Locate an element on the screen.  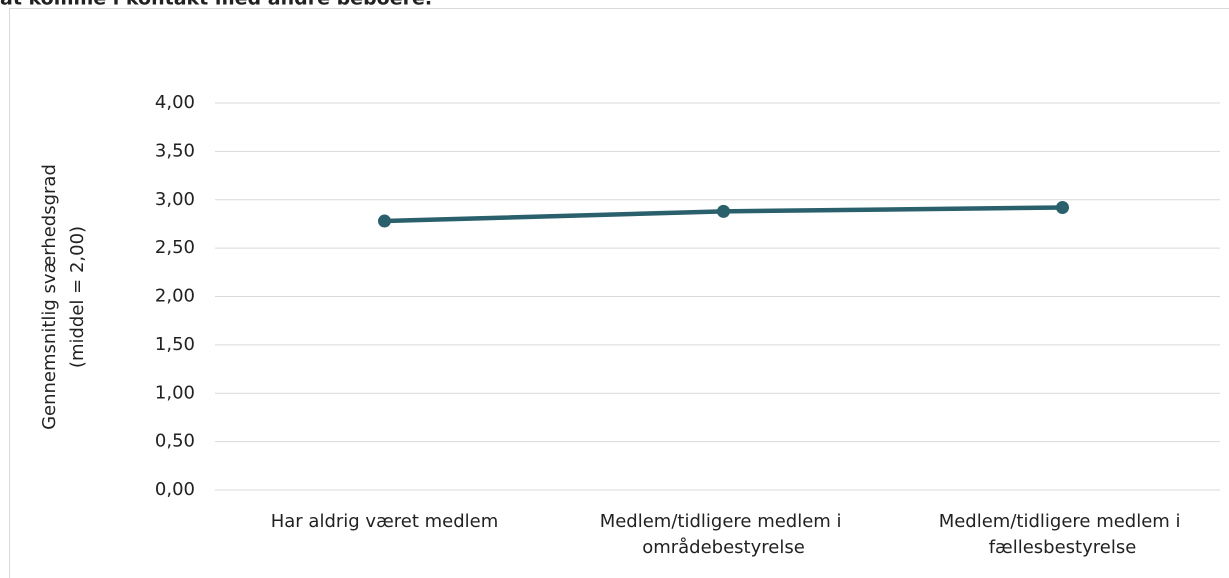
chart-title: at komme i kontakt med andre beboere. is located at coordinates (216, 5).